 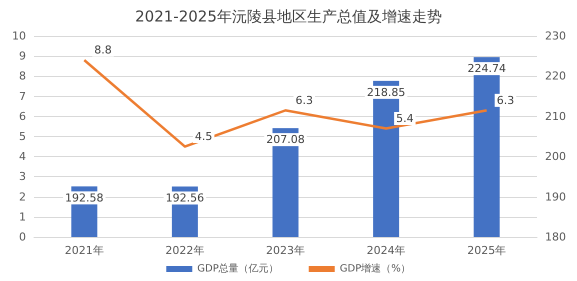 What do you see at coordinates (288, 17) in the screenshot?
I see `chart-title: 2021-2025年沅陵县地区生产总值及增速走势` at bounding box center [288, 17].